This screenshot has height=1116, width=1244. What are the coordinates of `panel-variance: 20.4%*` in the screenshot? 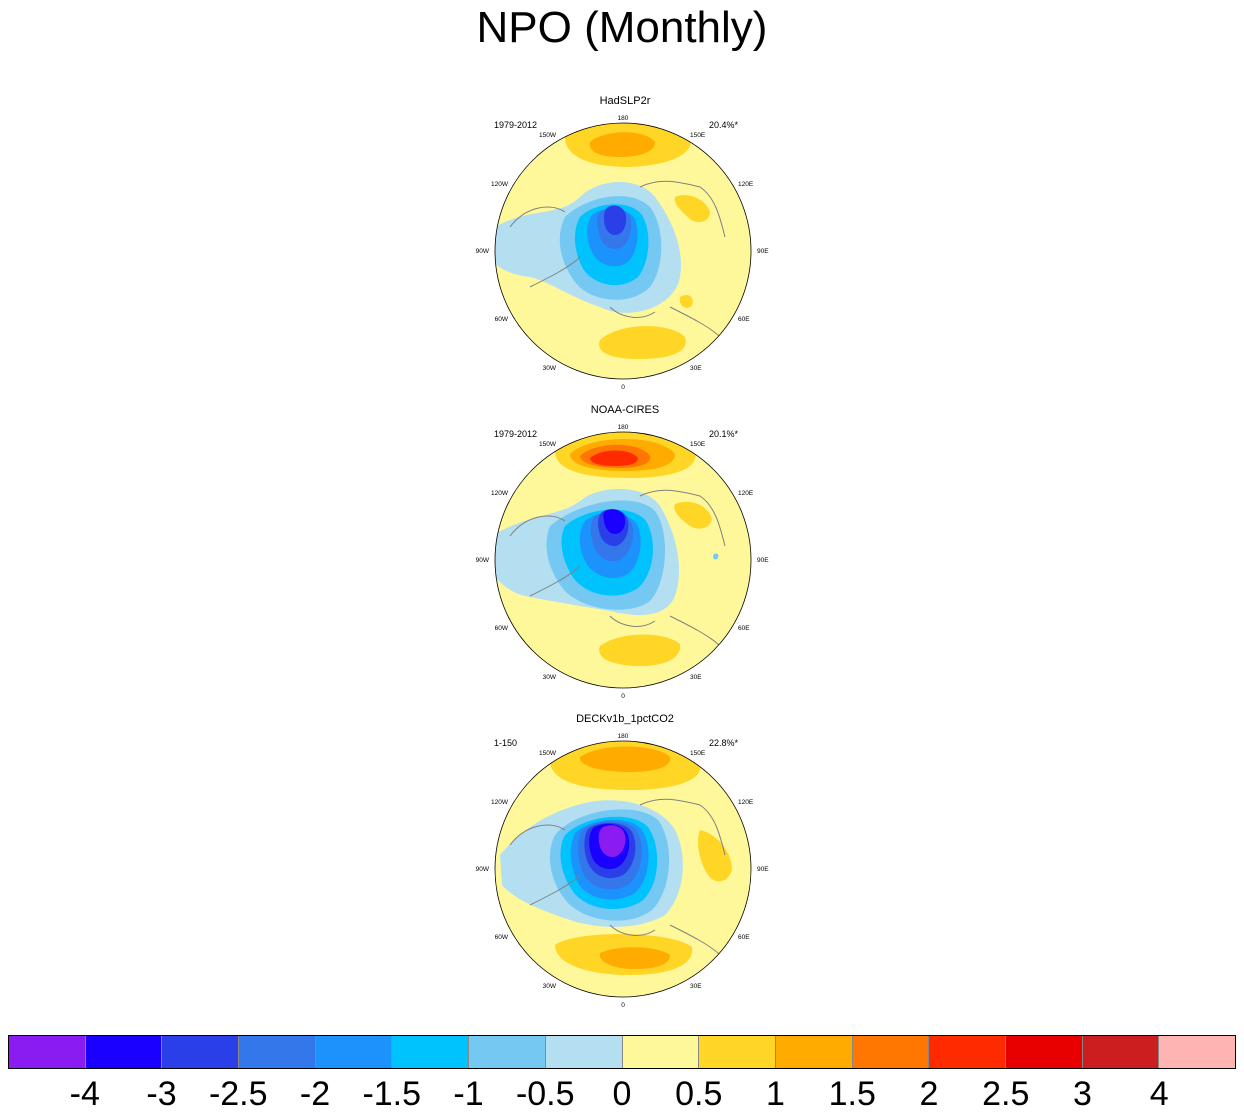 It's located at (724, 125).